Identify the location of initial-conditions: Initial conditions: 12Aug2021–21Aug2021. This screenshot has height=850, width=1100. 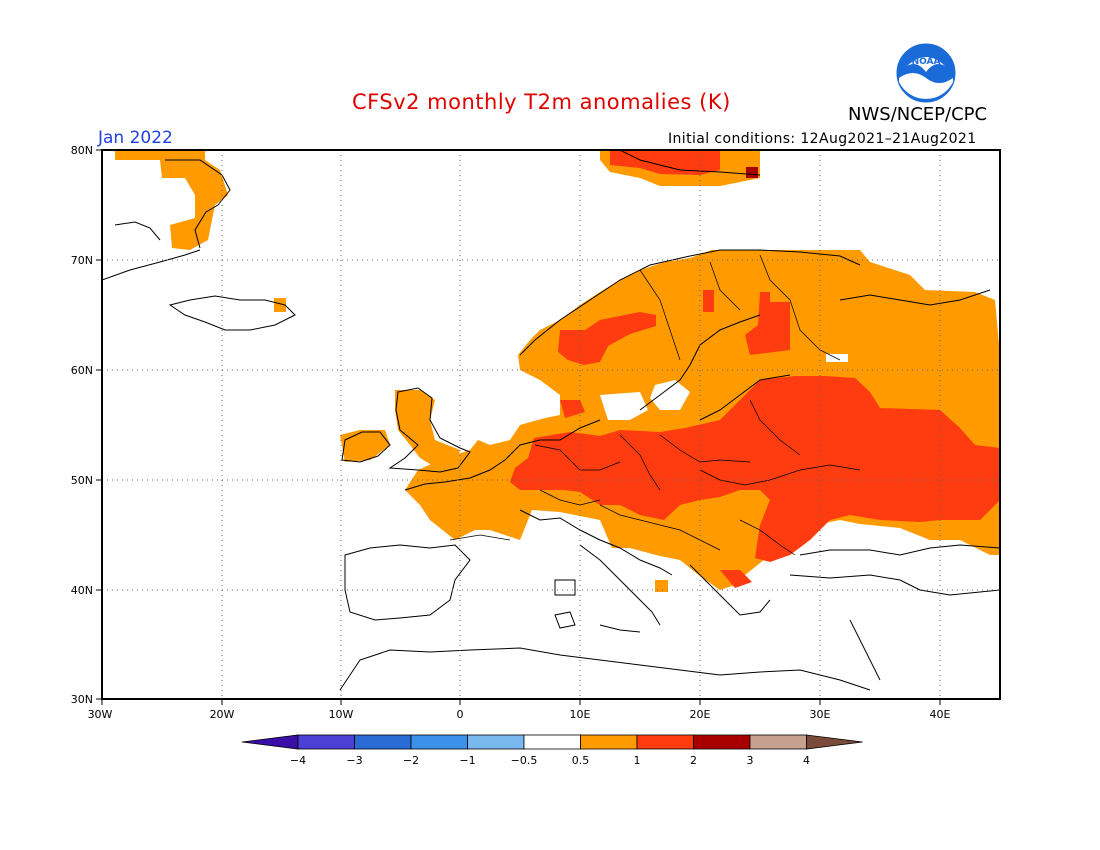
(822, 139).